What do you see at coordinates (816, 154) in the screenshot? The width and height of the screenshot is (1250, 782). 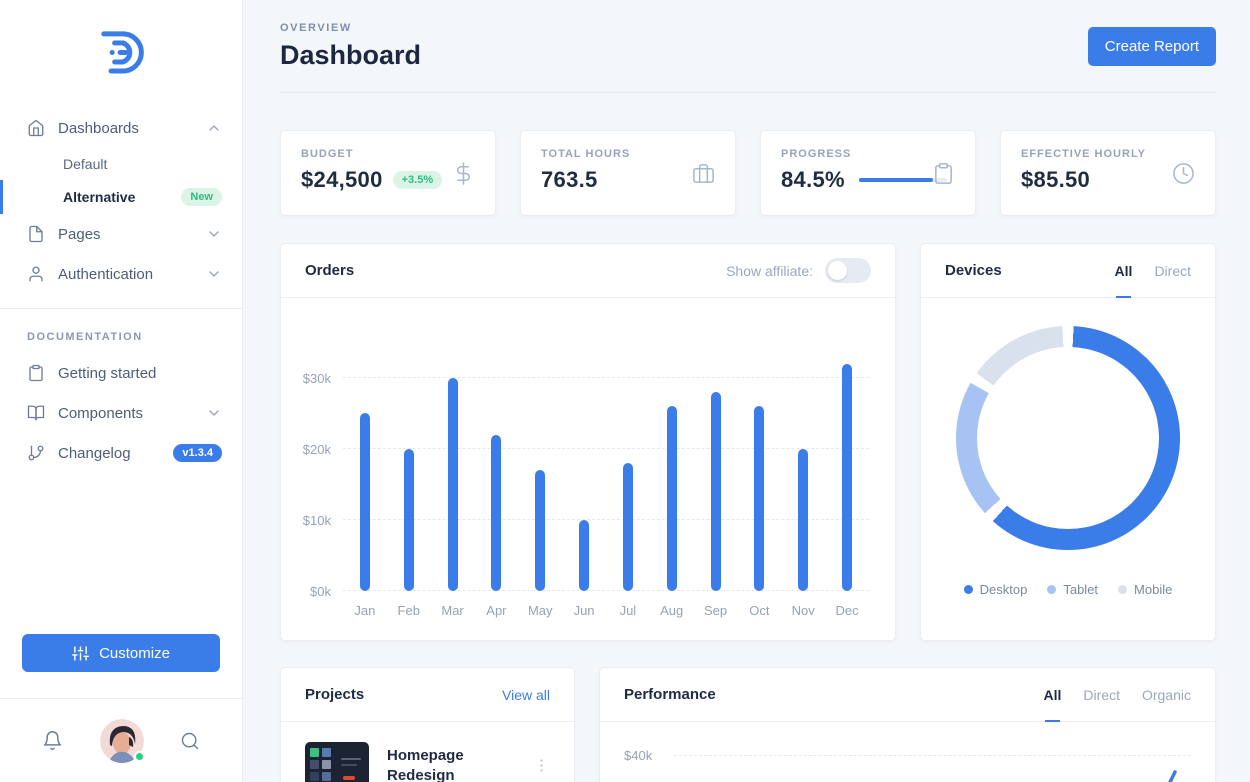 I see `stat-label: PROGRESS` at bounding box center [816, 154].